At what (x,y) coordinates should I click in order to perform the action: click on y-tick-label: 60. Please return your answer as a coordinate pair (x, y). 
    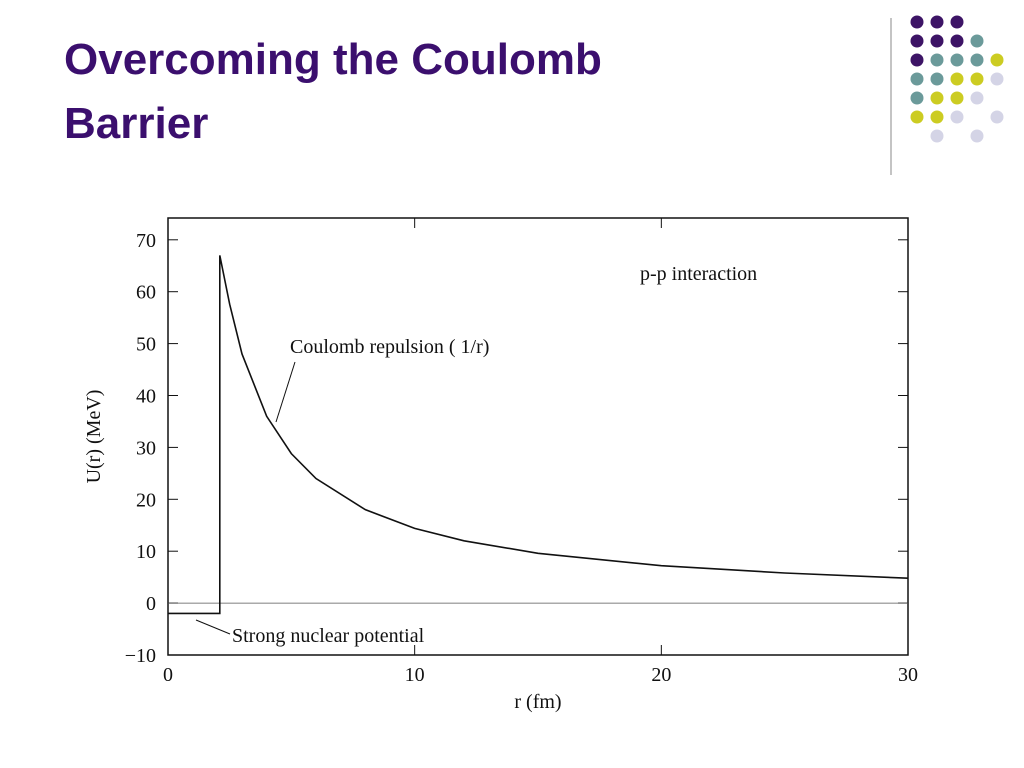
    Looking at the image, I should click on (146, 293).